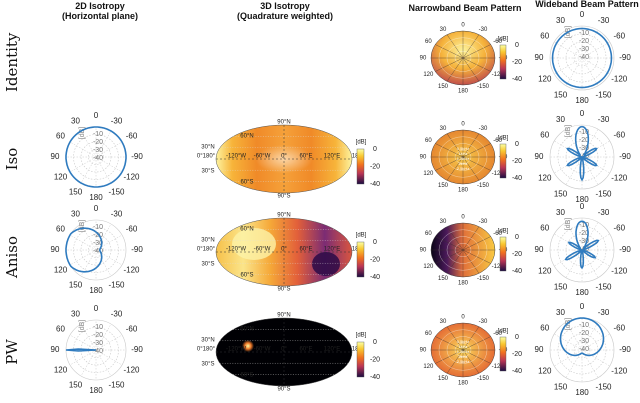 This screenshot has height=403, width=640. I want to click on polar-curve-wideband-aniso, so click(582, 245).